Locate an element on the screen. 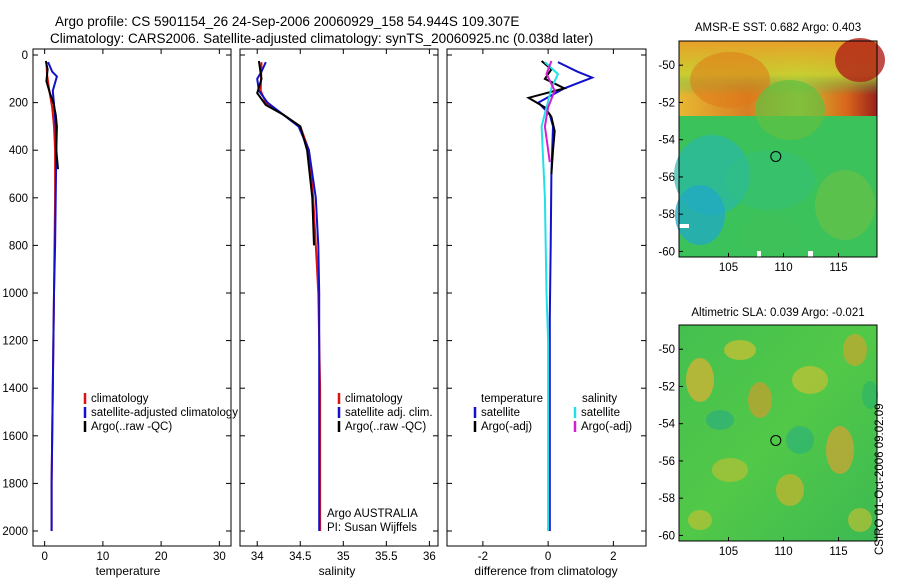 Image resolution: width=900 pixels, height=580 pixels. series-line-sal_argo is located at coordinates (549, 111).